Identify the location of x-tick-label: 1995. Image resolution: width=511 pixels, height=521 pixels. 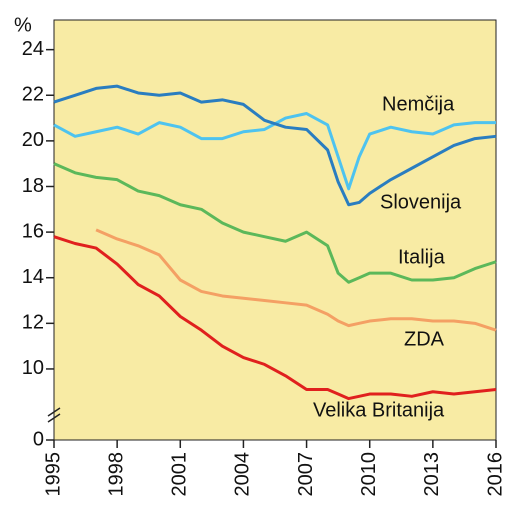
(53, 474).